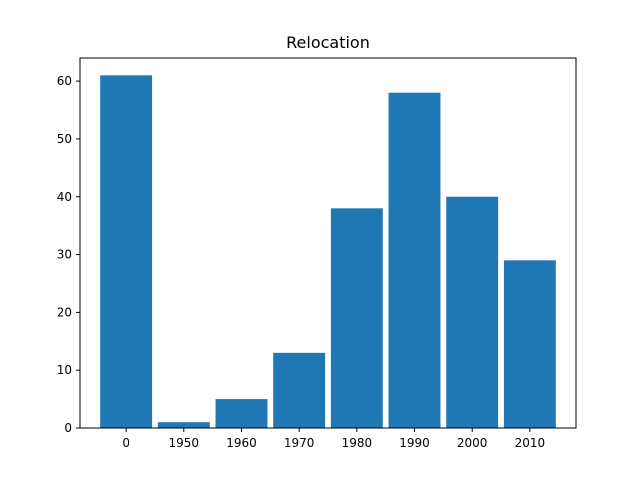 This screenshot has height=480, width=640. Describe the element at coordinates (472, 312) in the screenshot. I see `bar-2000` at that location.